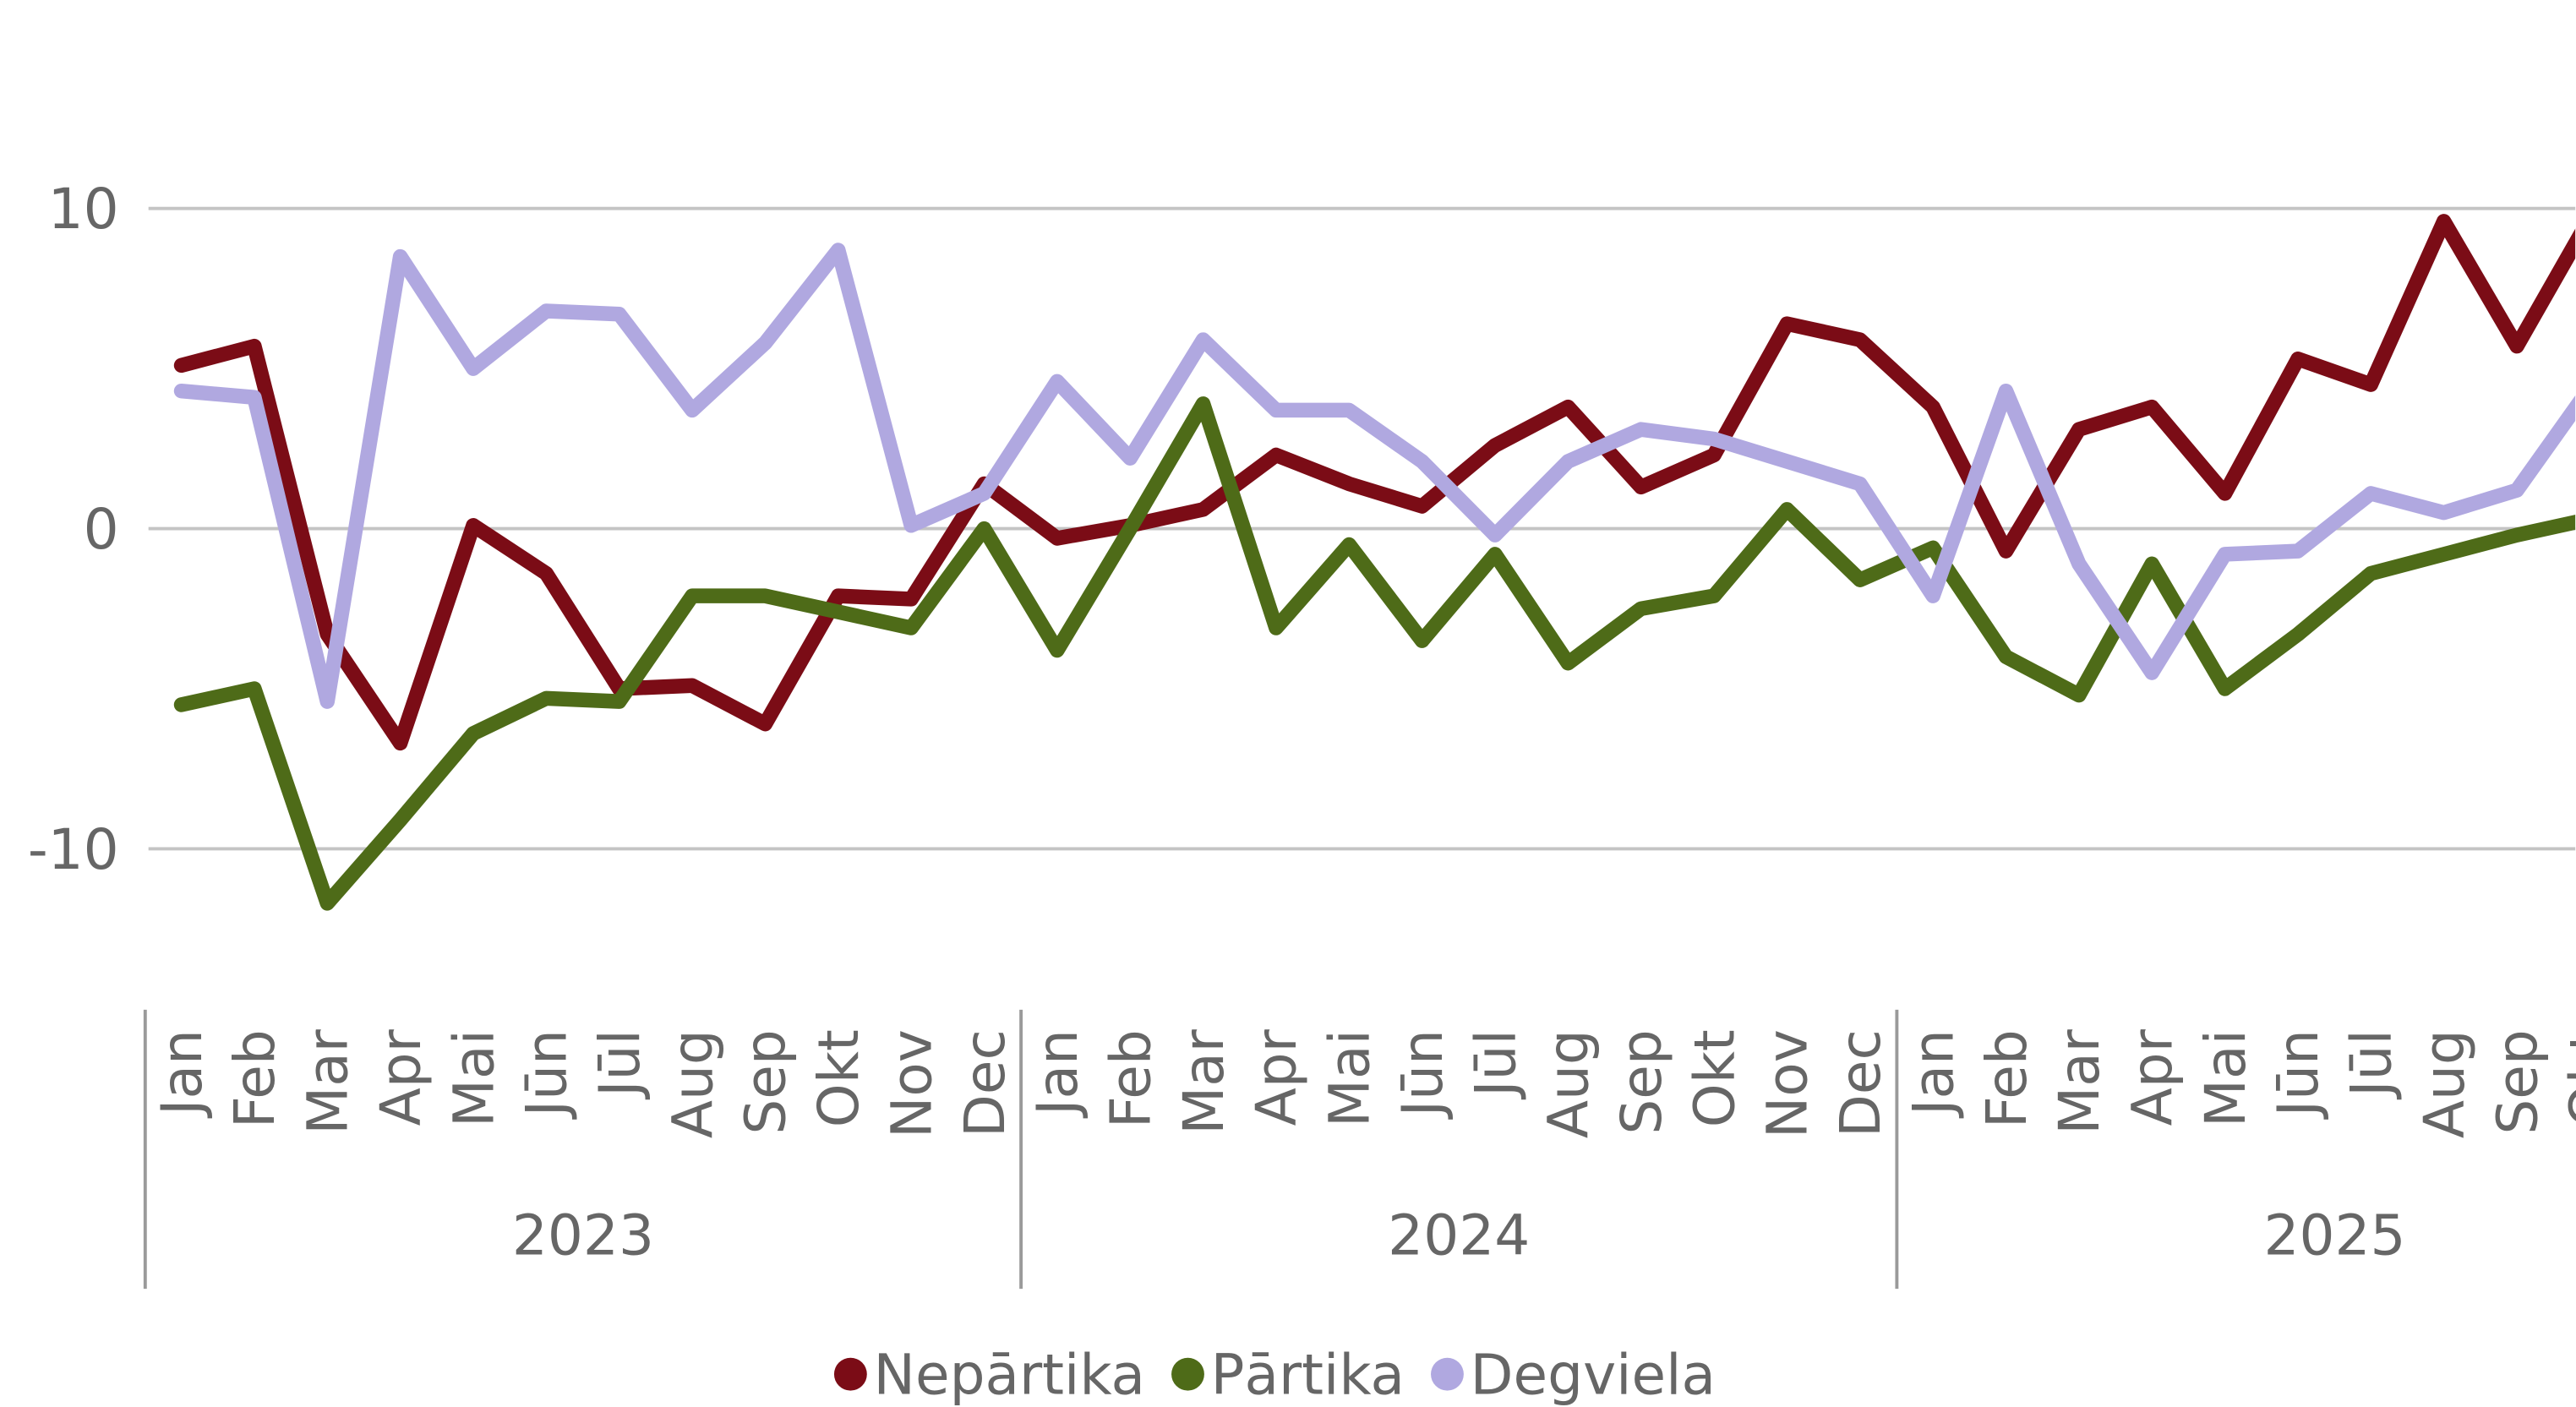 The width and height of the screenshot is (2576, 1407). I want to click on y-tick-label: 10, so click(83, 209).